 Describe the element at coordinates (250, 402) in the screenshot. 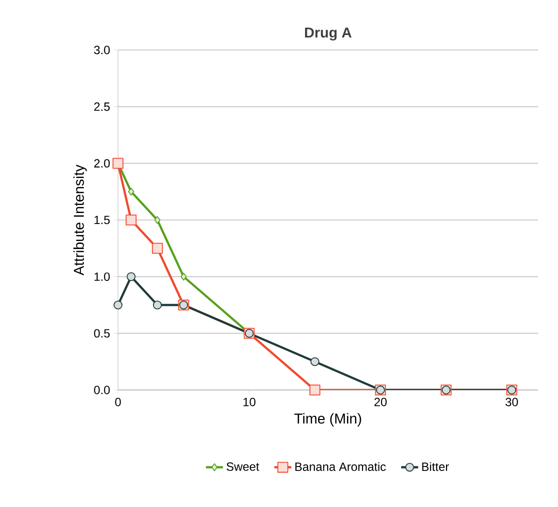

I see `x-tick-label: 10` at that location.